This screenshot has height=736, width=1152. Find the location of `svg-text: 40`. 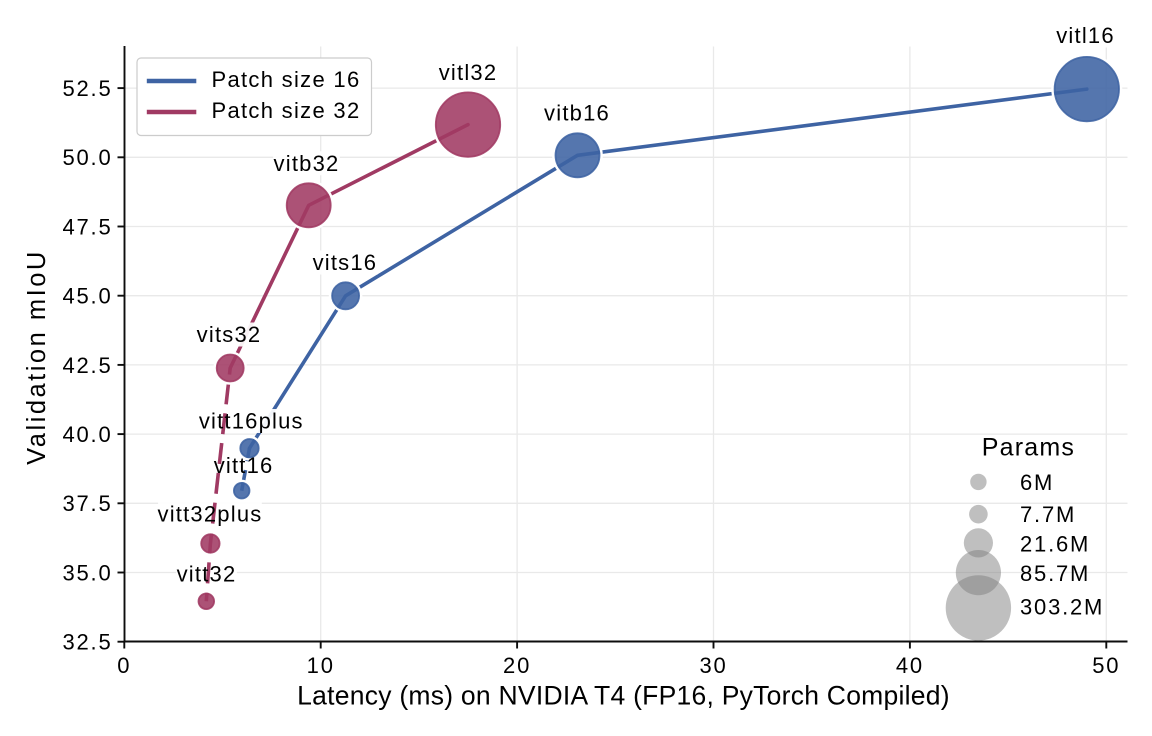

svg-text: 40 is located at coordinates (910, 665).